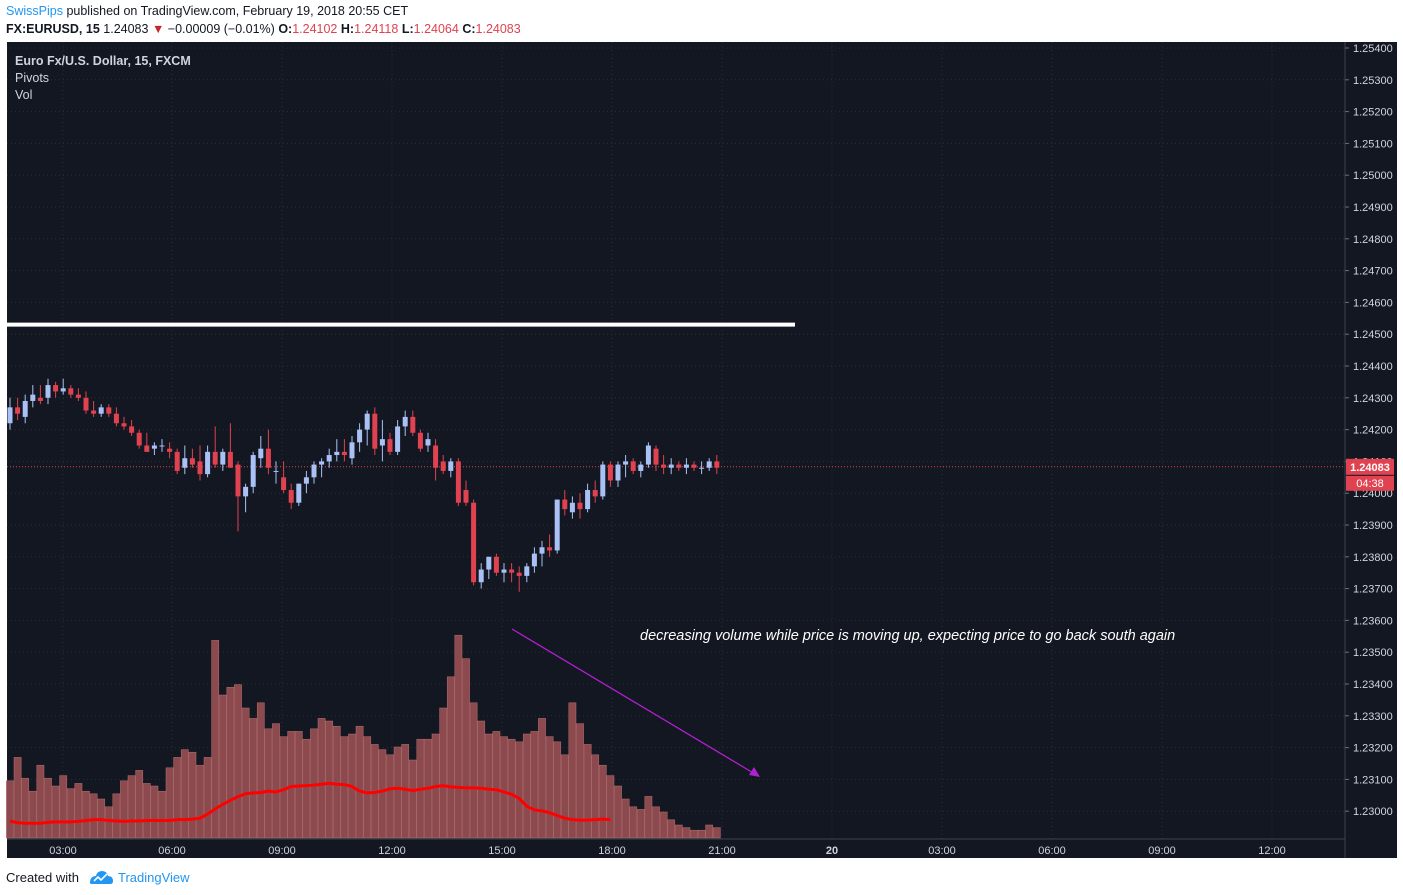 This screenshot has height=895, width=1403. I want to click on tradingview-logo-icon, so click(101, 877).